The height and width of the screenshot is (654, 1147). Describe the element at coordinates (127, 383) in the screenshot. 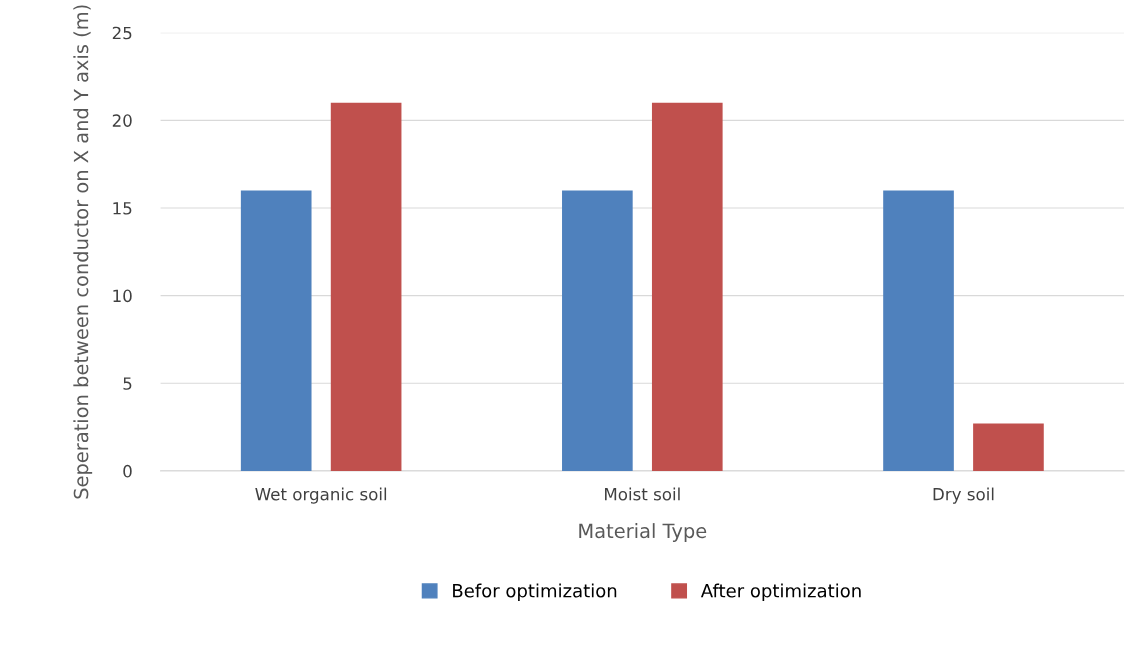

I see `y-tick-label: 5` at that location.